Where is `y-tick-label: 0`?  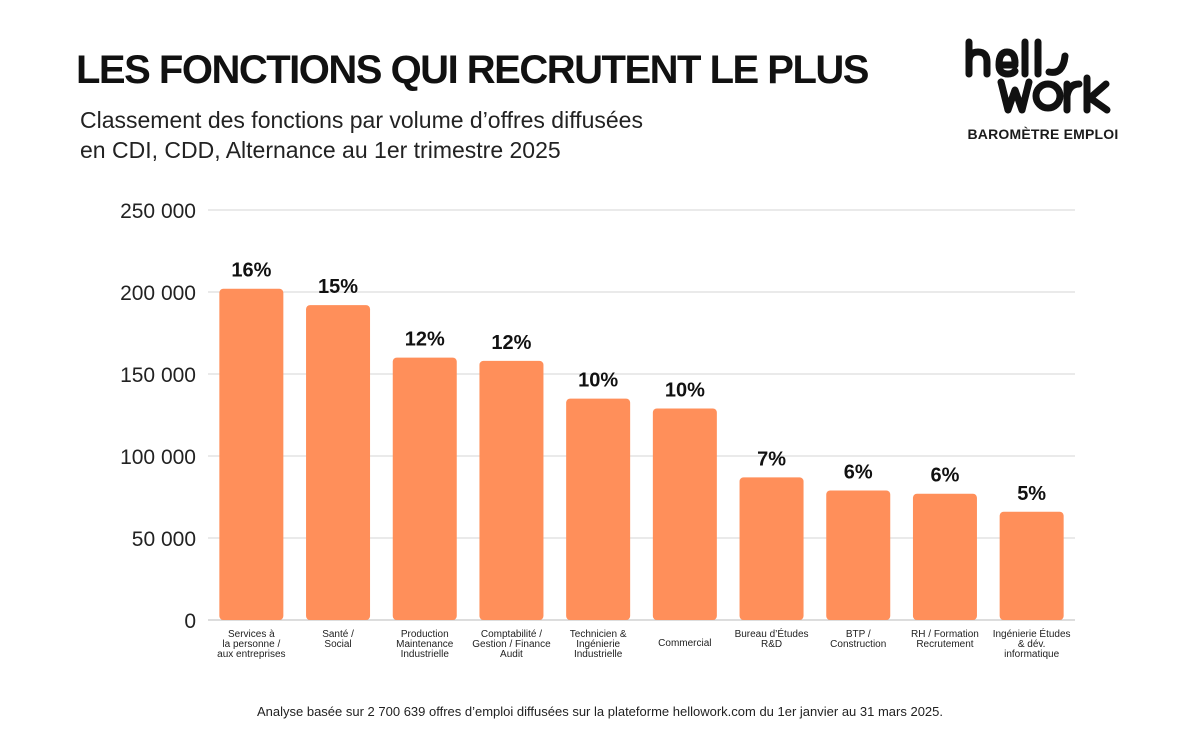
y-tick-label: 0 is located at coordinates (190, 621).